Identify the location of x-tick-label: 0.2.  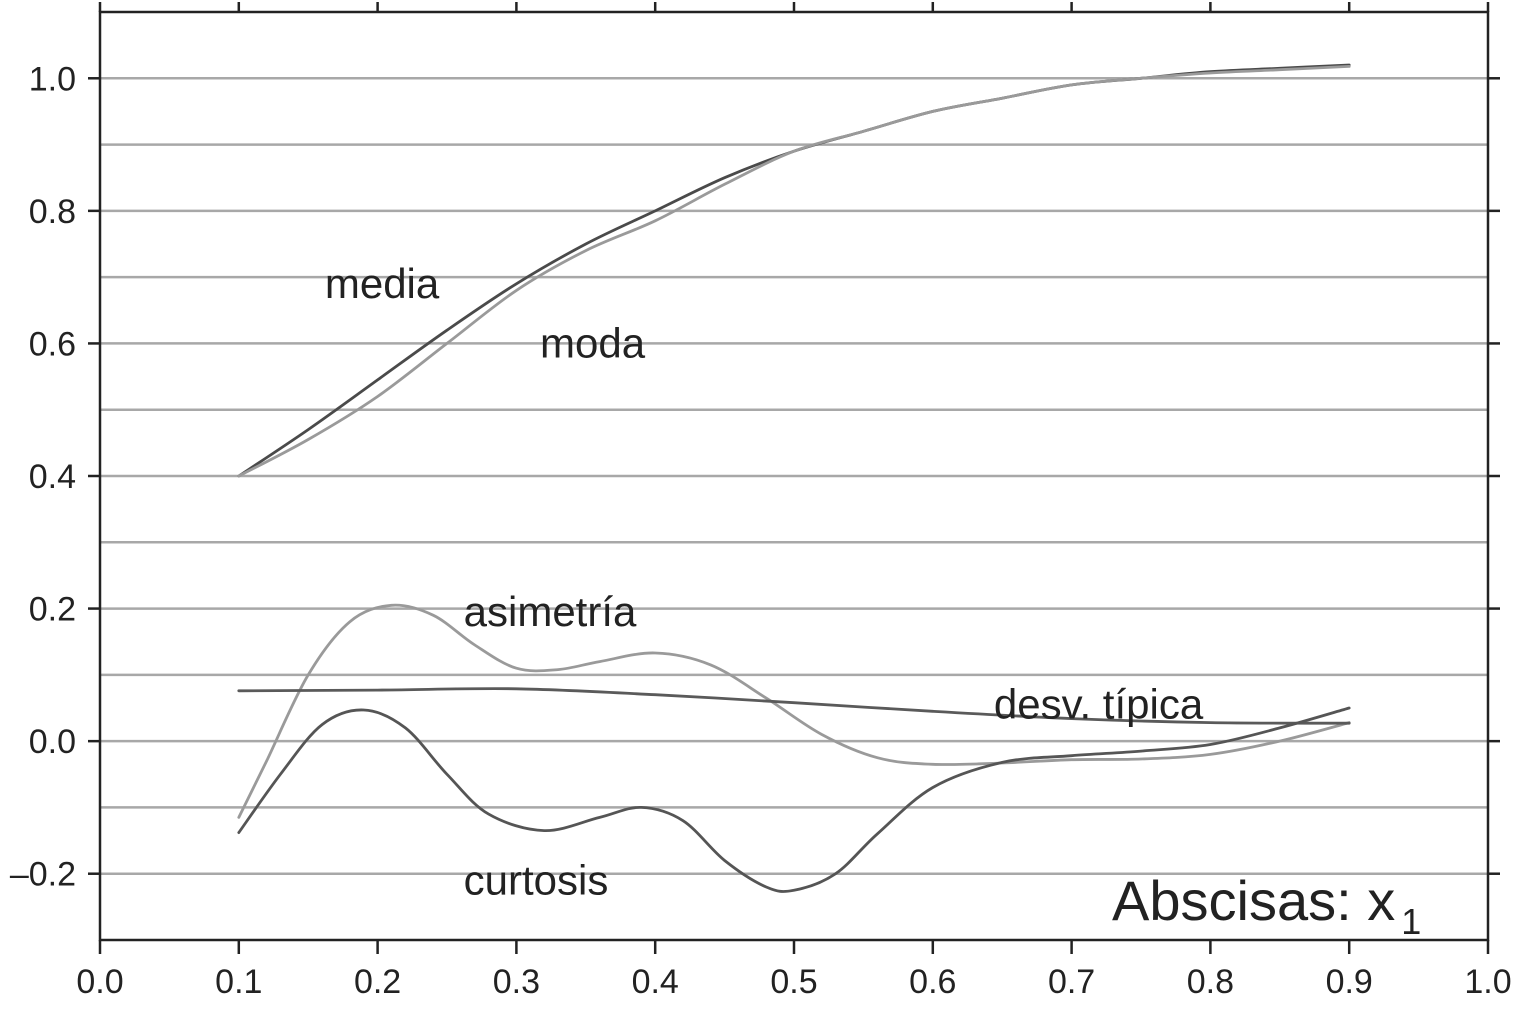
(377, 982).